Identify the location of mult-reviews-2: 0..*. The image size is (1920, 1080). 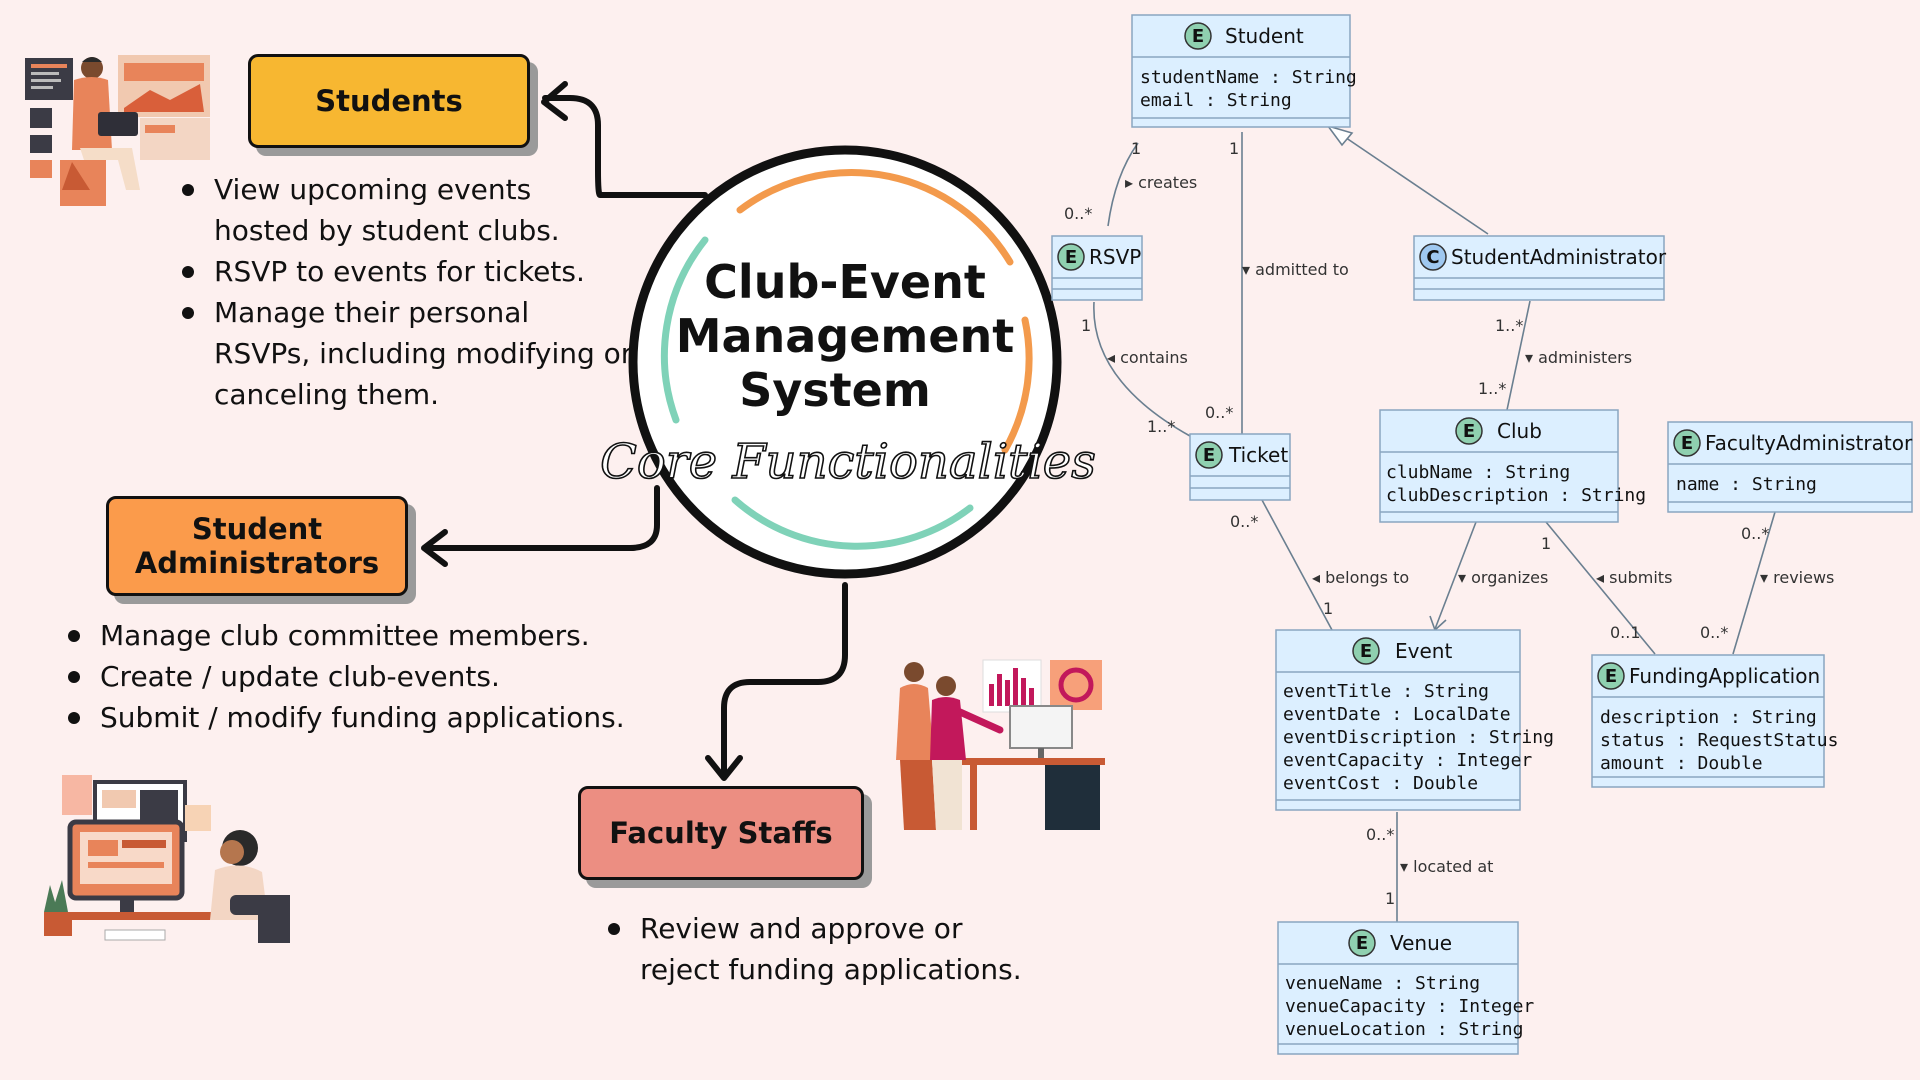
(1714, 632).